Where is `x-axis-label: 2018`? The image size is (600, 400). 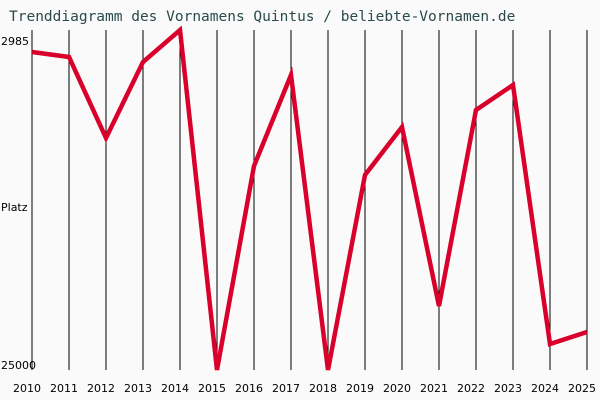 x-axis-label: 2018 is located at coordinates (323, 388).